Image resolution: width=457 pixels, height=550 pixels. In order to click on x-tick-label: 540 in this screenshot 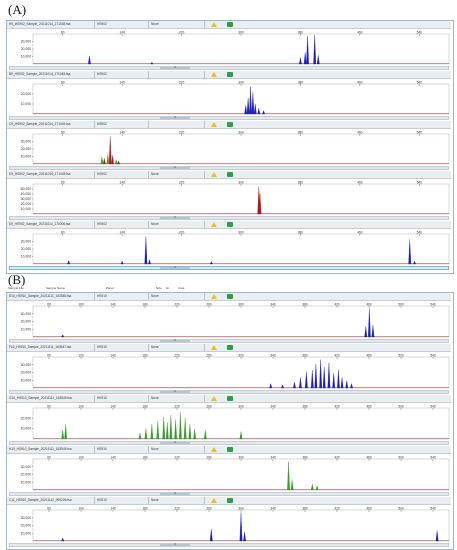, I will do `click(420, 182)`.